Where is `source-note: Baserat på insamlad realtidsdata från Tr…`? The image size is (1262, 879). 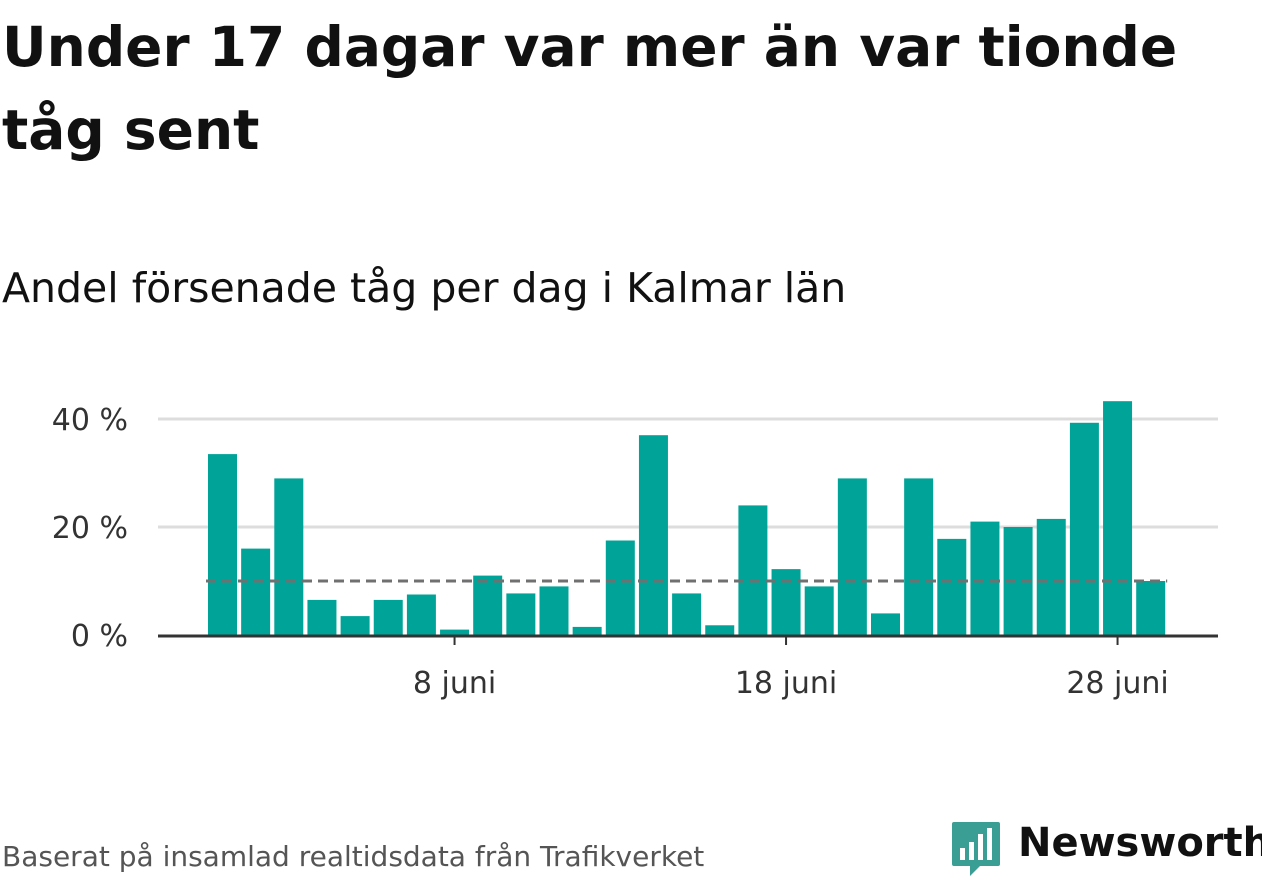
source-note: Baserat på insamlad realtidsdata från Tr… is located at coordinates (353, 856).